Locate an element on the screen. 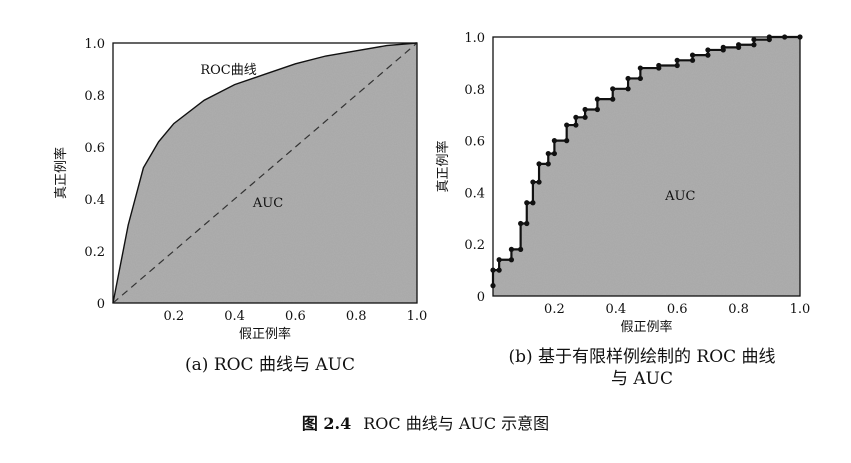 The image size is (851, 463). subfigure-caption-a: (a) ROC 曲线与 AUC is located at coordinates (270, 365).